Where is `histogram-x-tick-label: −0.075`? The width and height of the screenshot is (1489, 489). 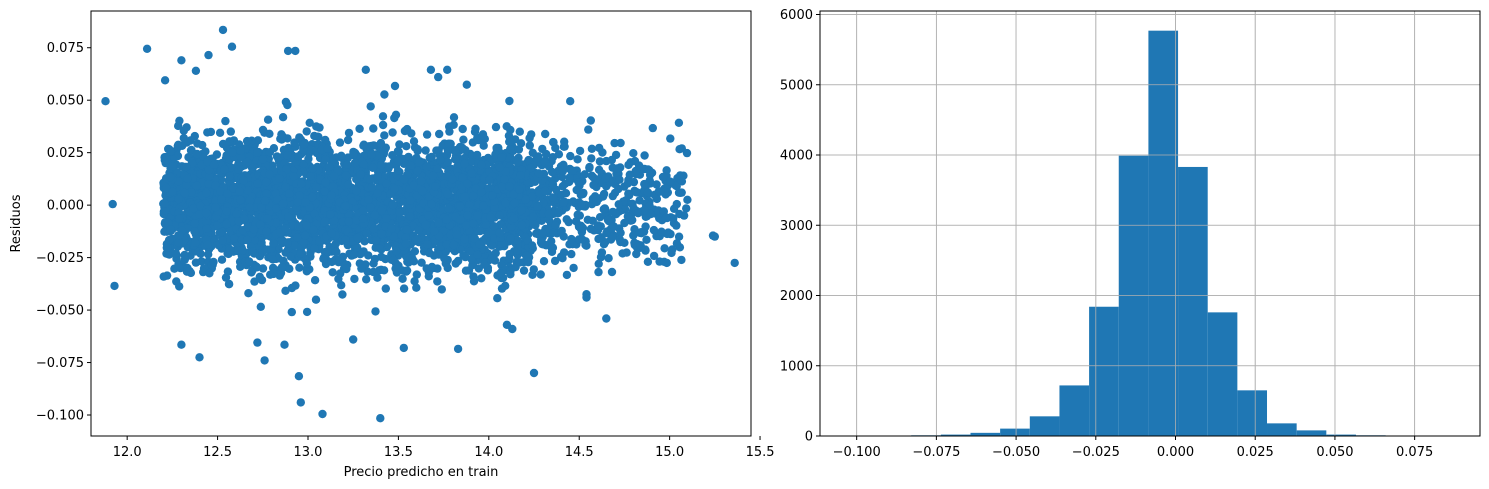
histogram-x-tick-label: −0.075 is located at coordinates (936, 452).